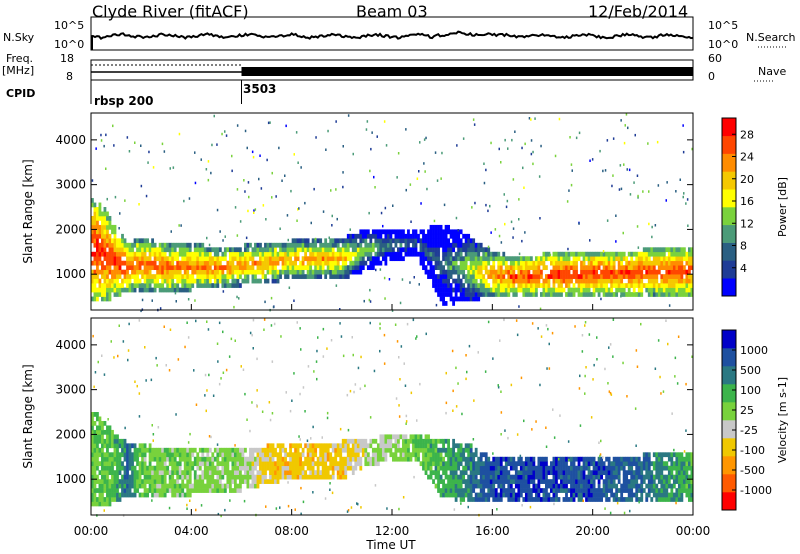 Image resolution: width=800 pixels, height=554 pixels. I want to click on beam-title: Beam 03, so click(392, 11).